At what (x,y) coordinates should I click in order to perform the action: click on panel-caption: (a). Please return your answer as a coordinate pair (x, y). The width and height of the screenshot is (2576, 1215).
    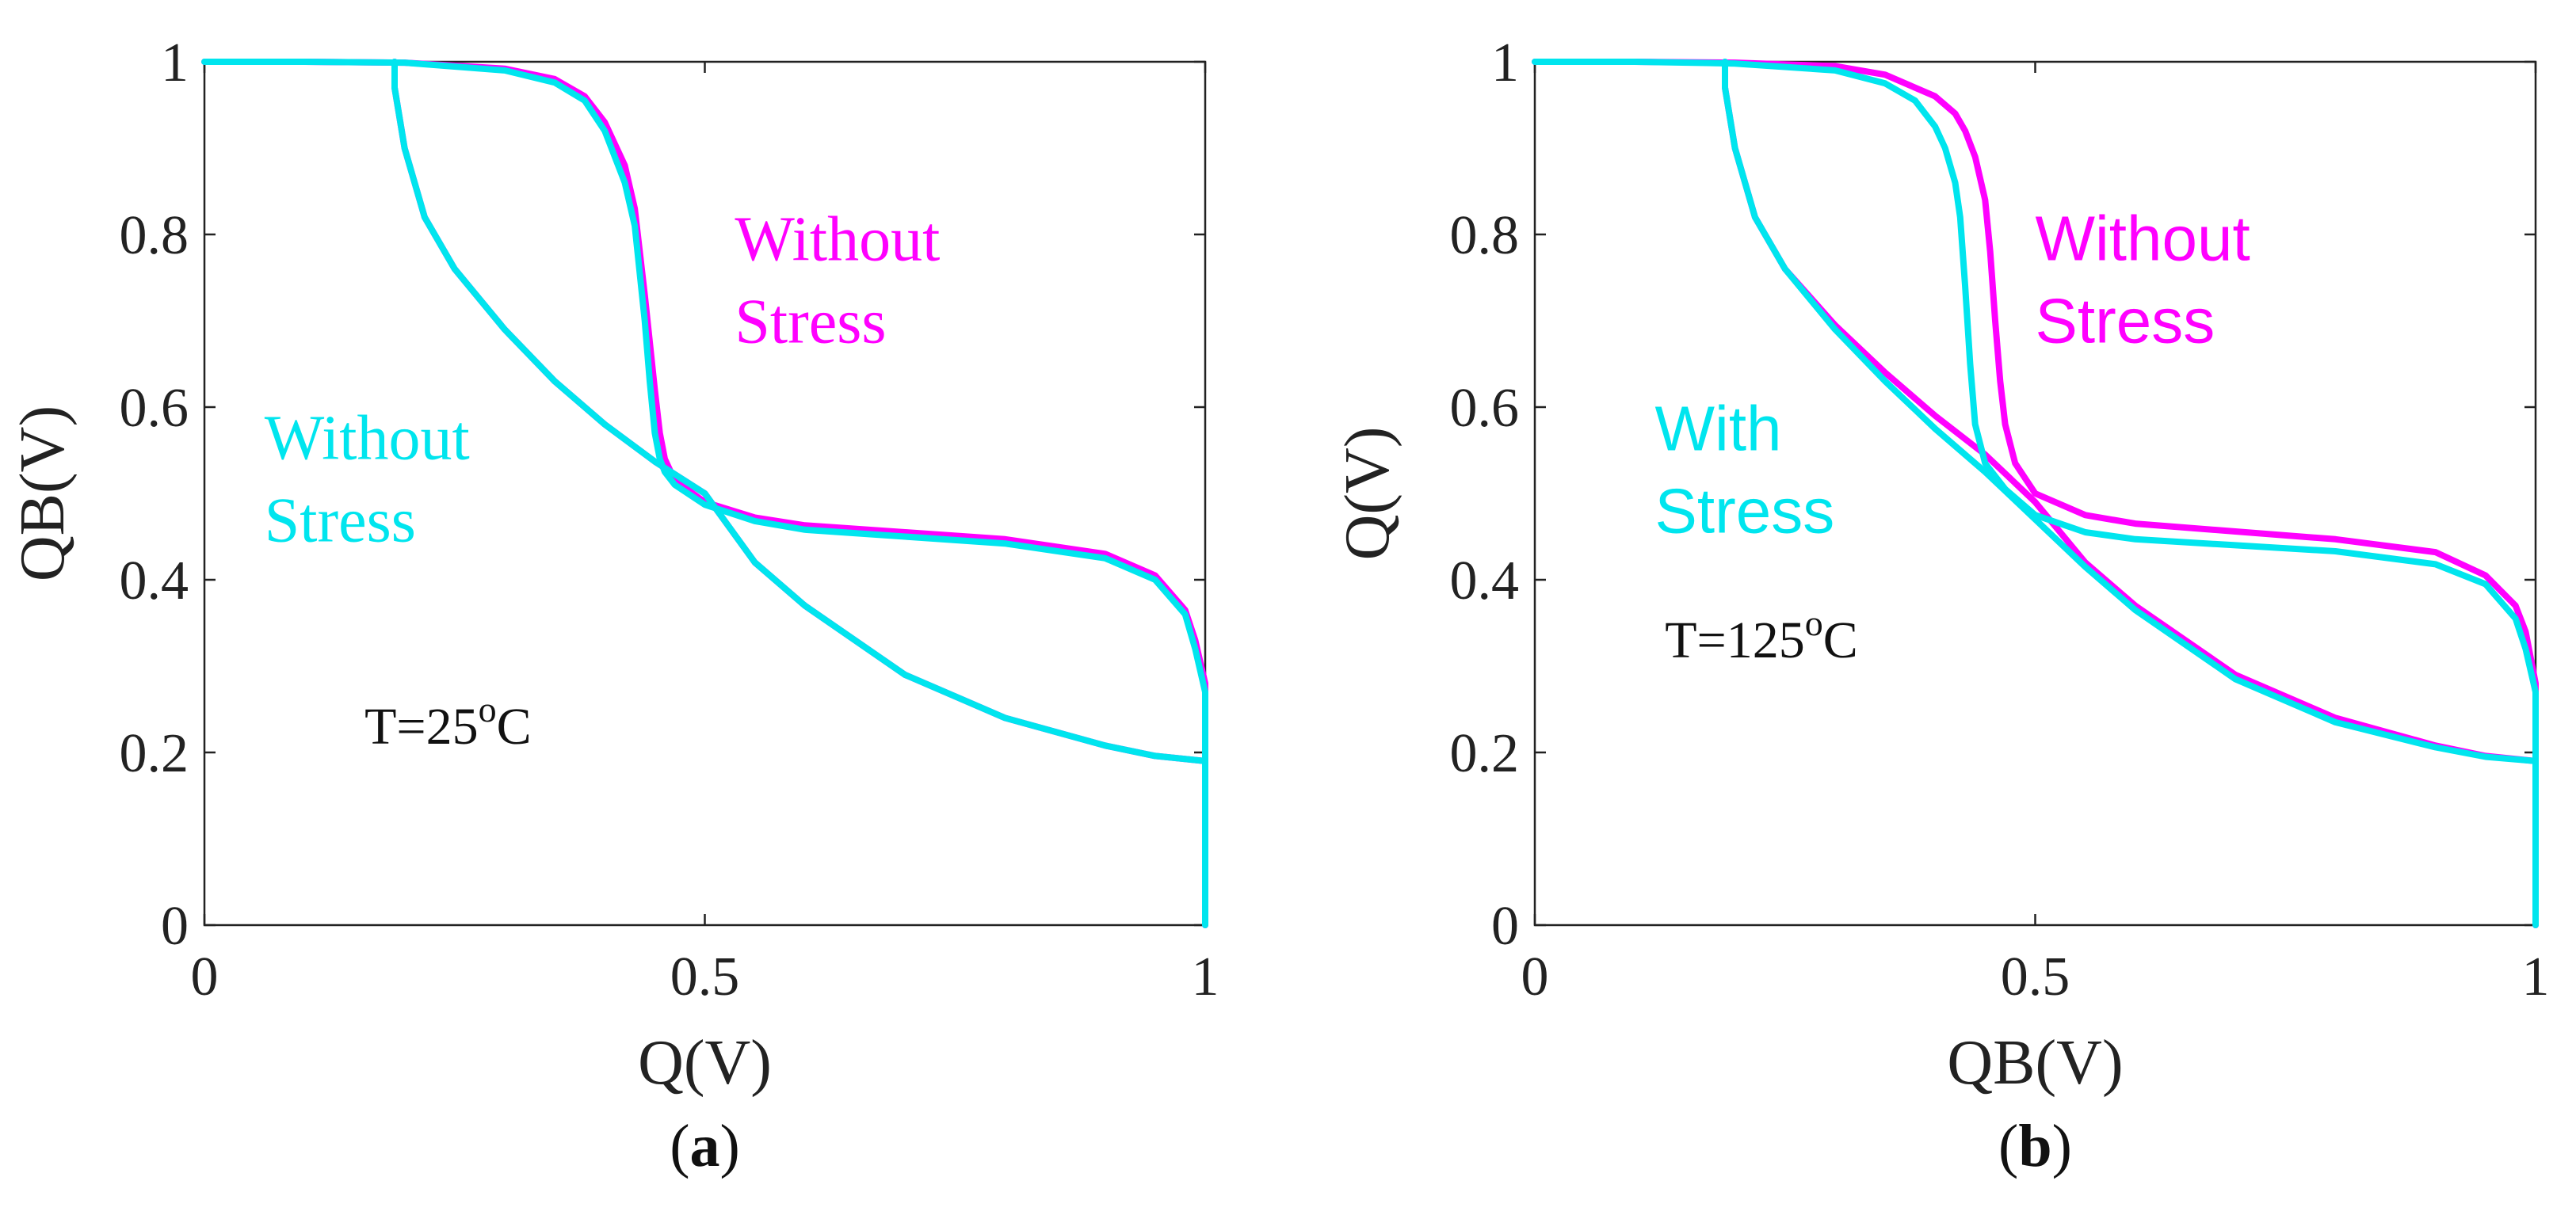
    Looking at the image, I should click on (705, 1146).